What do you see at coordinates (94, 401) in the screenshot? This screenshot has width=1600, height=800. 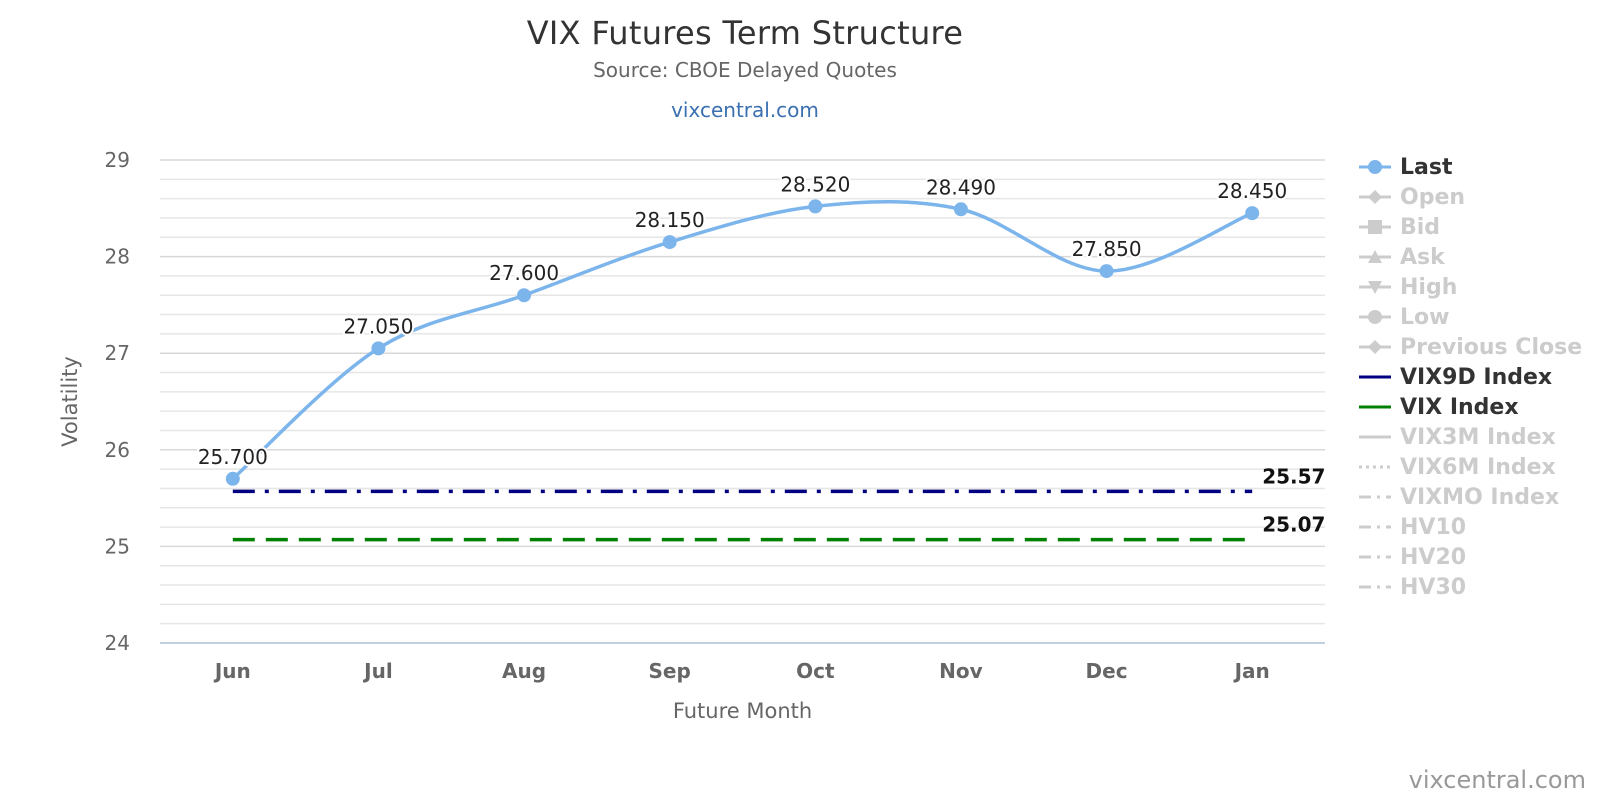 I see `y-axis: 24 25 26 27 28 29 Volatility` at bounding box center [94, 401].